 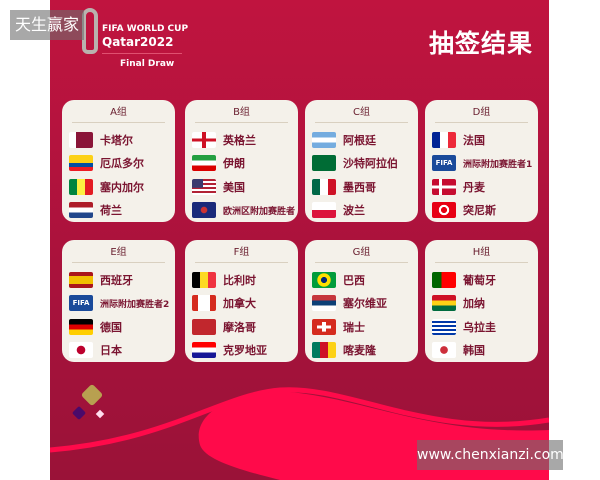 I want to click on watermark-bottom: www.chenxianzi.com, so click(x=490, y=455).